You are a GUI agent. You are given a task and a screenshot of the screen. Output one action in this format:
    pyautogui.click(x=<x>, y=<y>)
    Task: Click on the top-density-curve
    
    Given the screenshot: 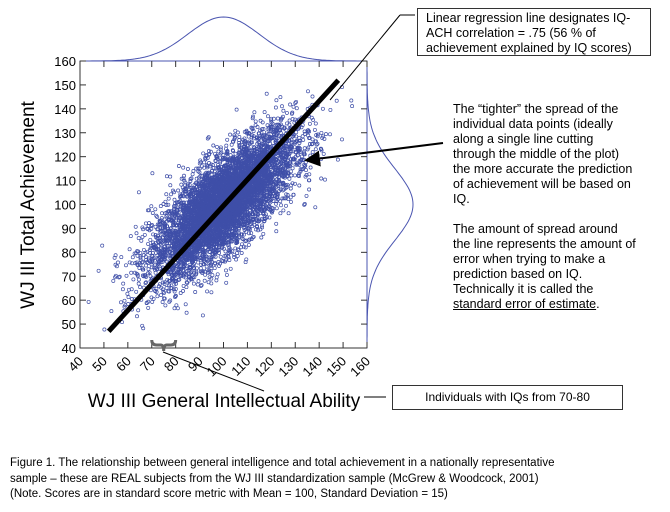 What is the action you would take?
    pyautogui.click(x=223, y=39)
    